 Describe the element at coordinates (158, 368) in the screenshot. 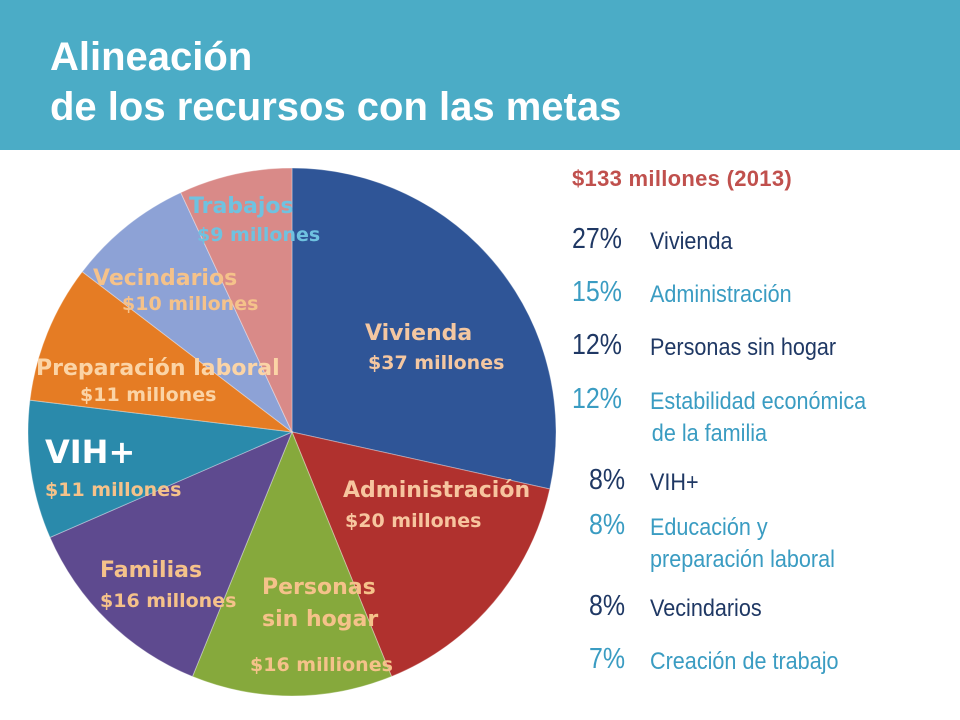

I see `slice-label: Preparación laboral` at that location.